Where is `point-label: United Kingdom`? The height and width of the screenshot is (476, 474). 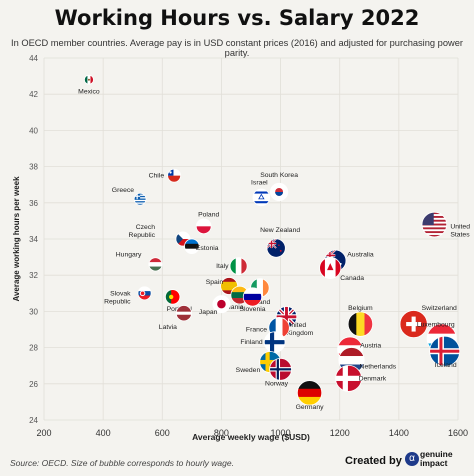
point-label: United Kingdom is located at coordinates (299, 329).